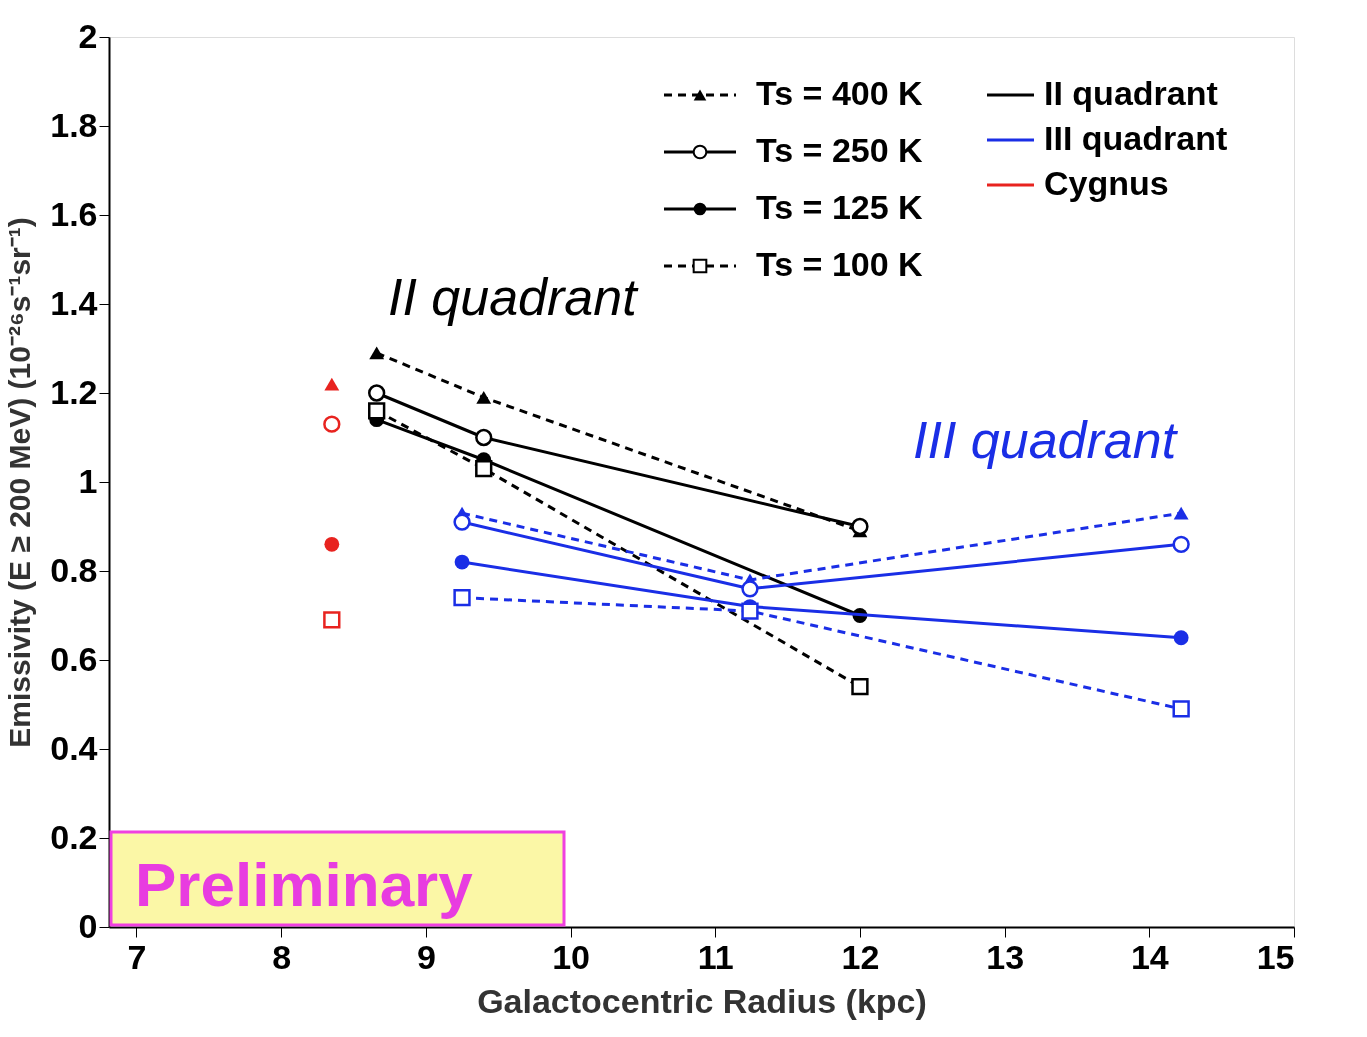 The height and width of the screenshot is (1037, 1367). Describe the element at coordinates (74, 569) in the screenshot. I see `y-tick-label: 0.8` at that location.